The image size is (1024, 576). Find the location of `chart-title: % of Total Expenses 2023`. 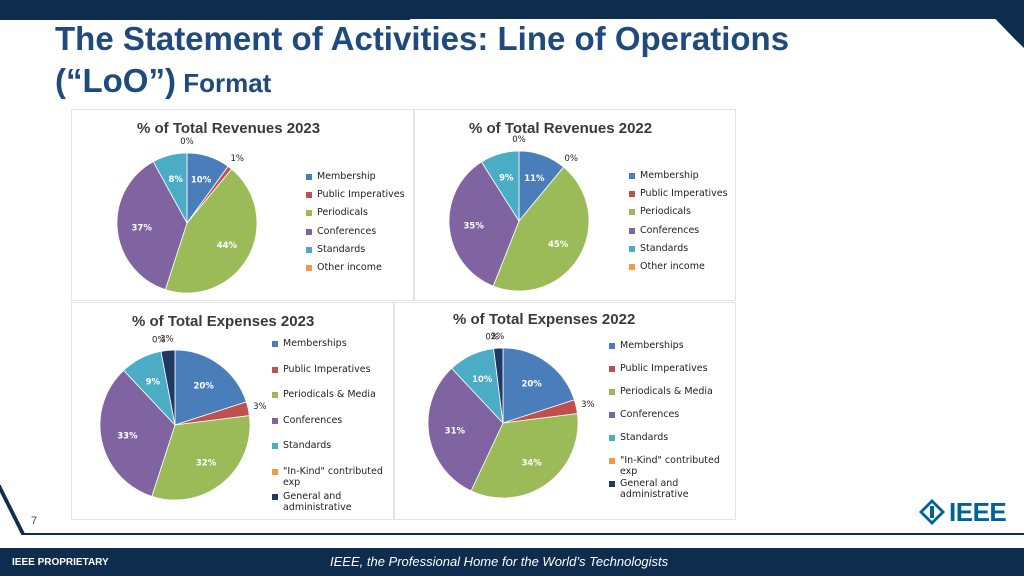

chart-title: % of Total Expenses 2023 is located at coordinates (223, 321).